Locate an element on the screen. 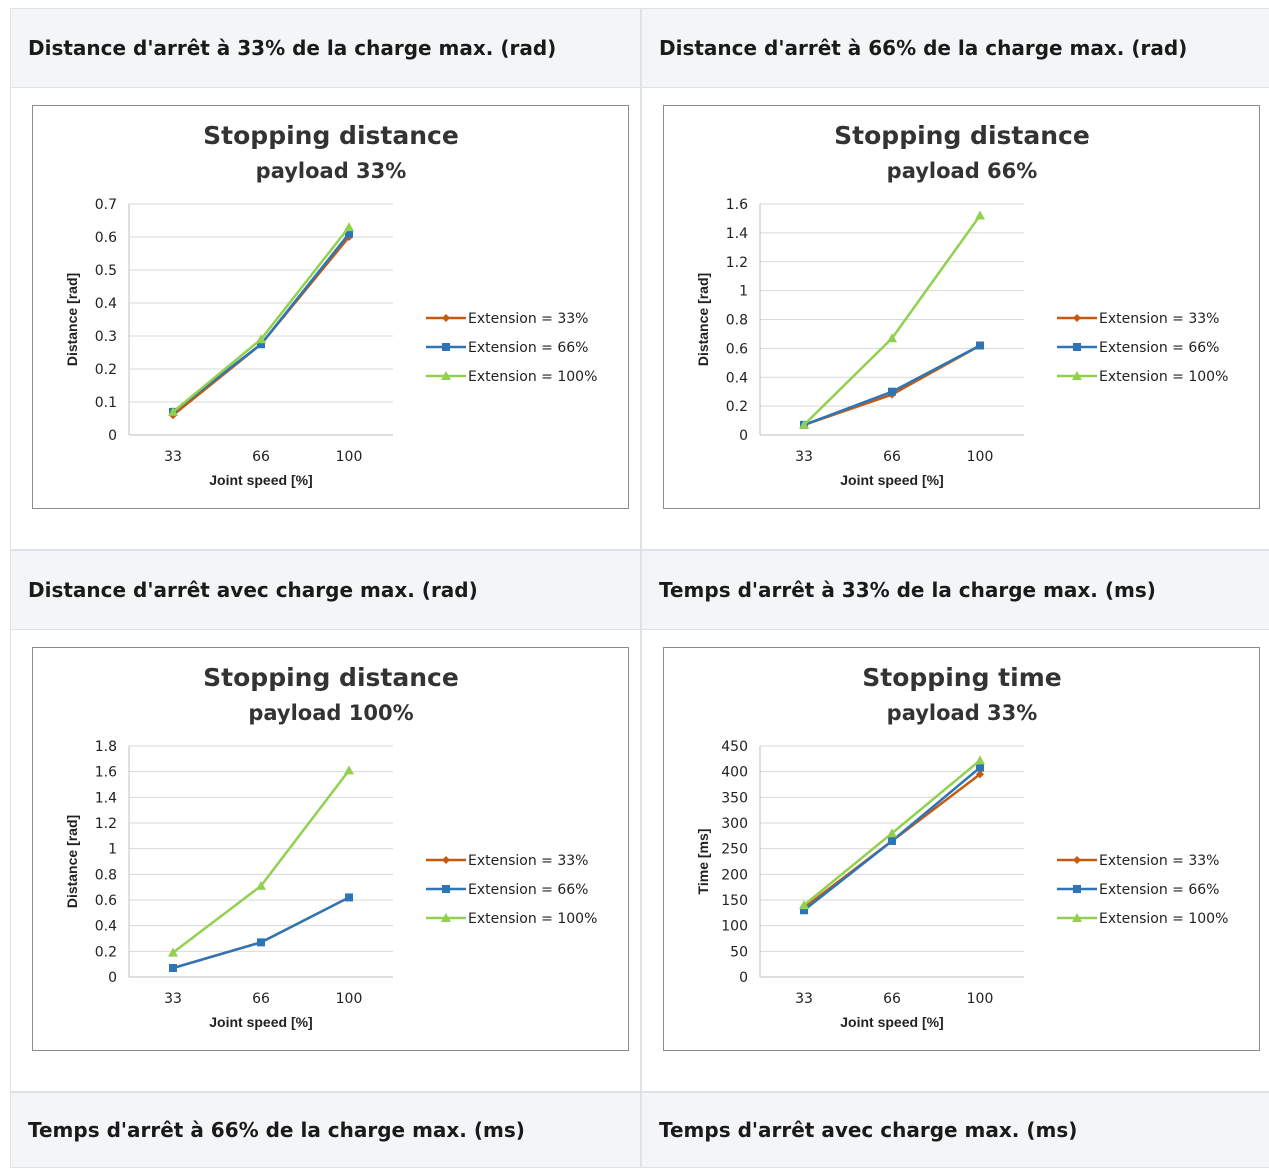 The height and width of the screenshot is (1168, 1269). y-tick-label: 350 is located at coordinates (734, 798).